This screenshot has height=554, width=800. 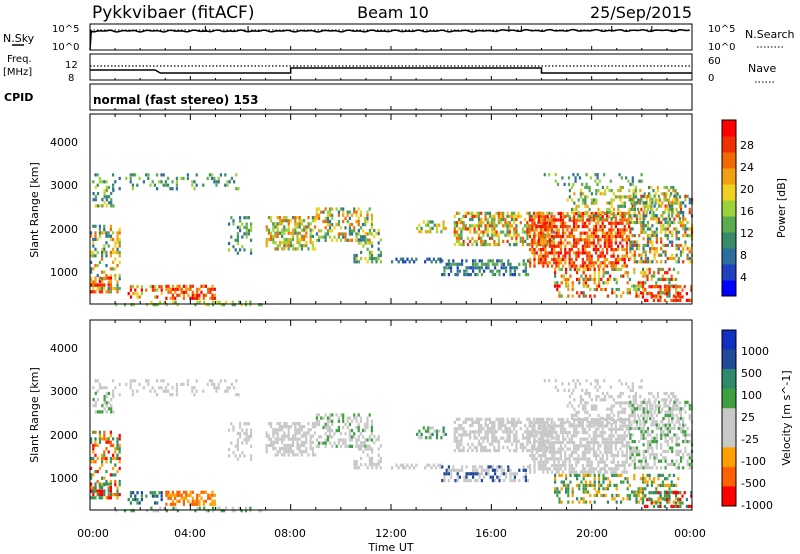 What do you see at coordinates (714, 61) in the screenshot?
I see `freq-right-tick-high: 60` at bounding box center [714, 61].